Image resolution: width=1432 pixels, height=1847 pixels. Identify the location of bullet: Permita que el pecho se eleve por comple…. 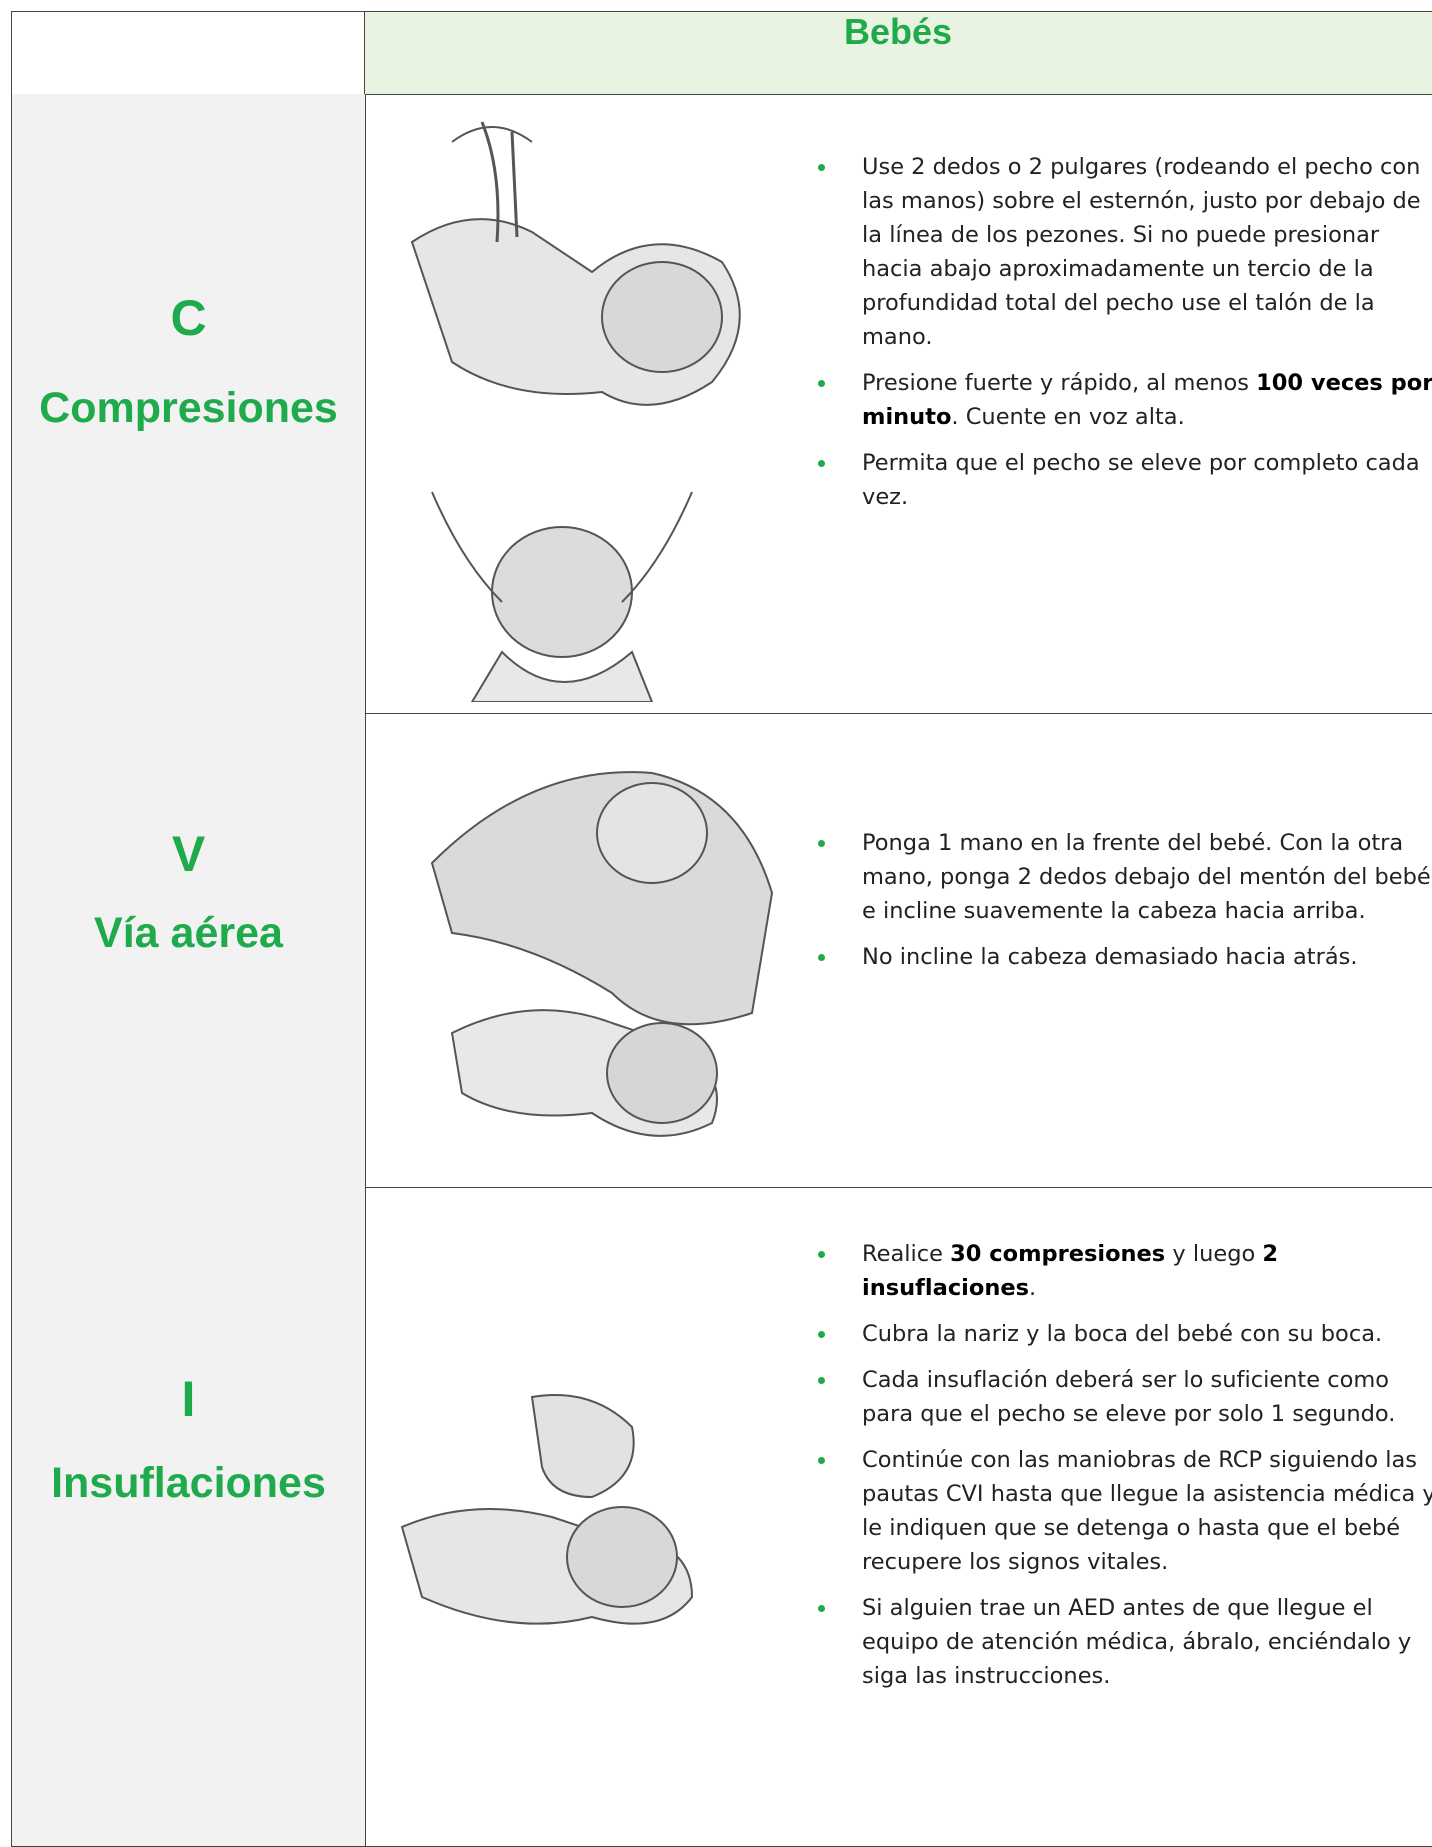
(1125, 480).